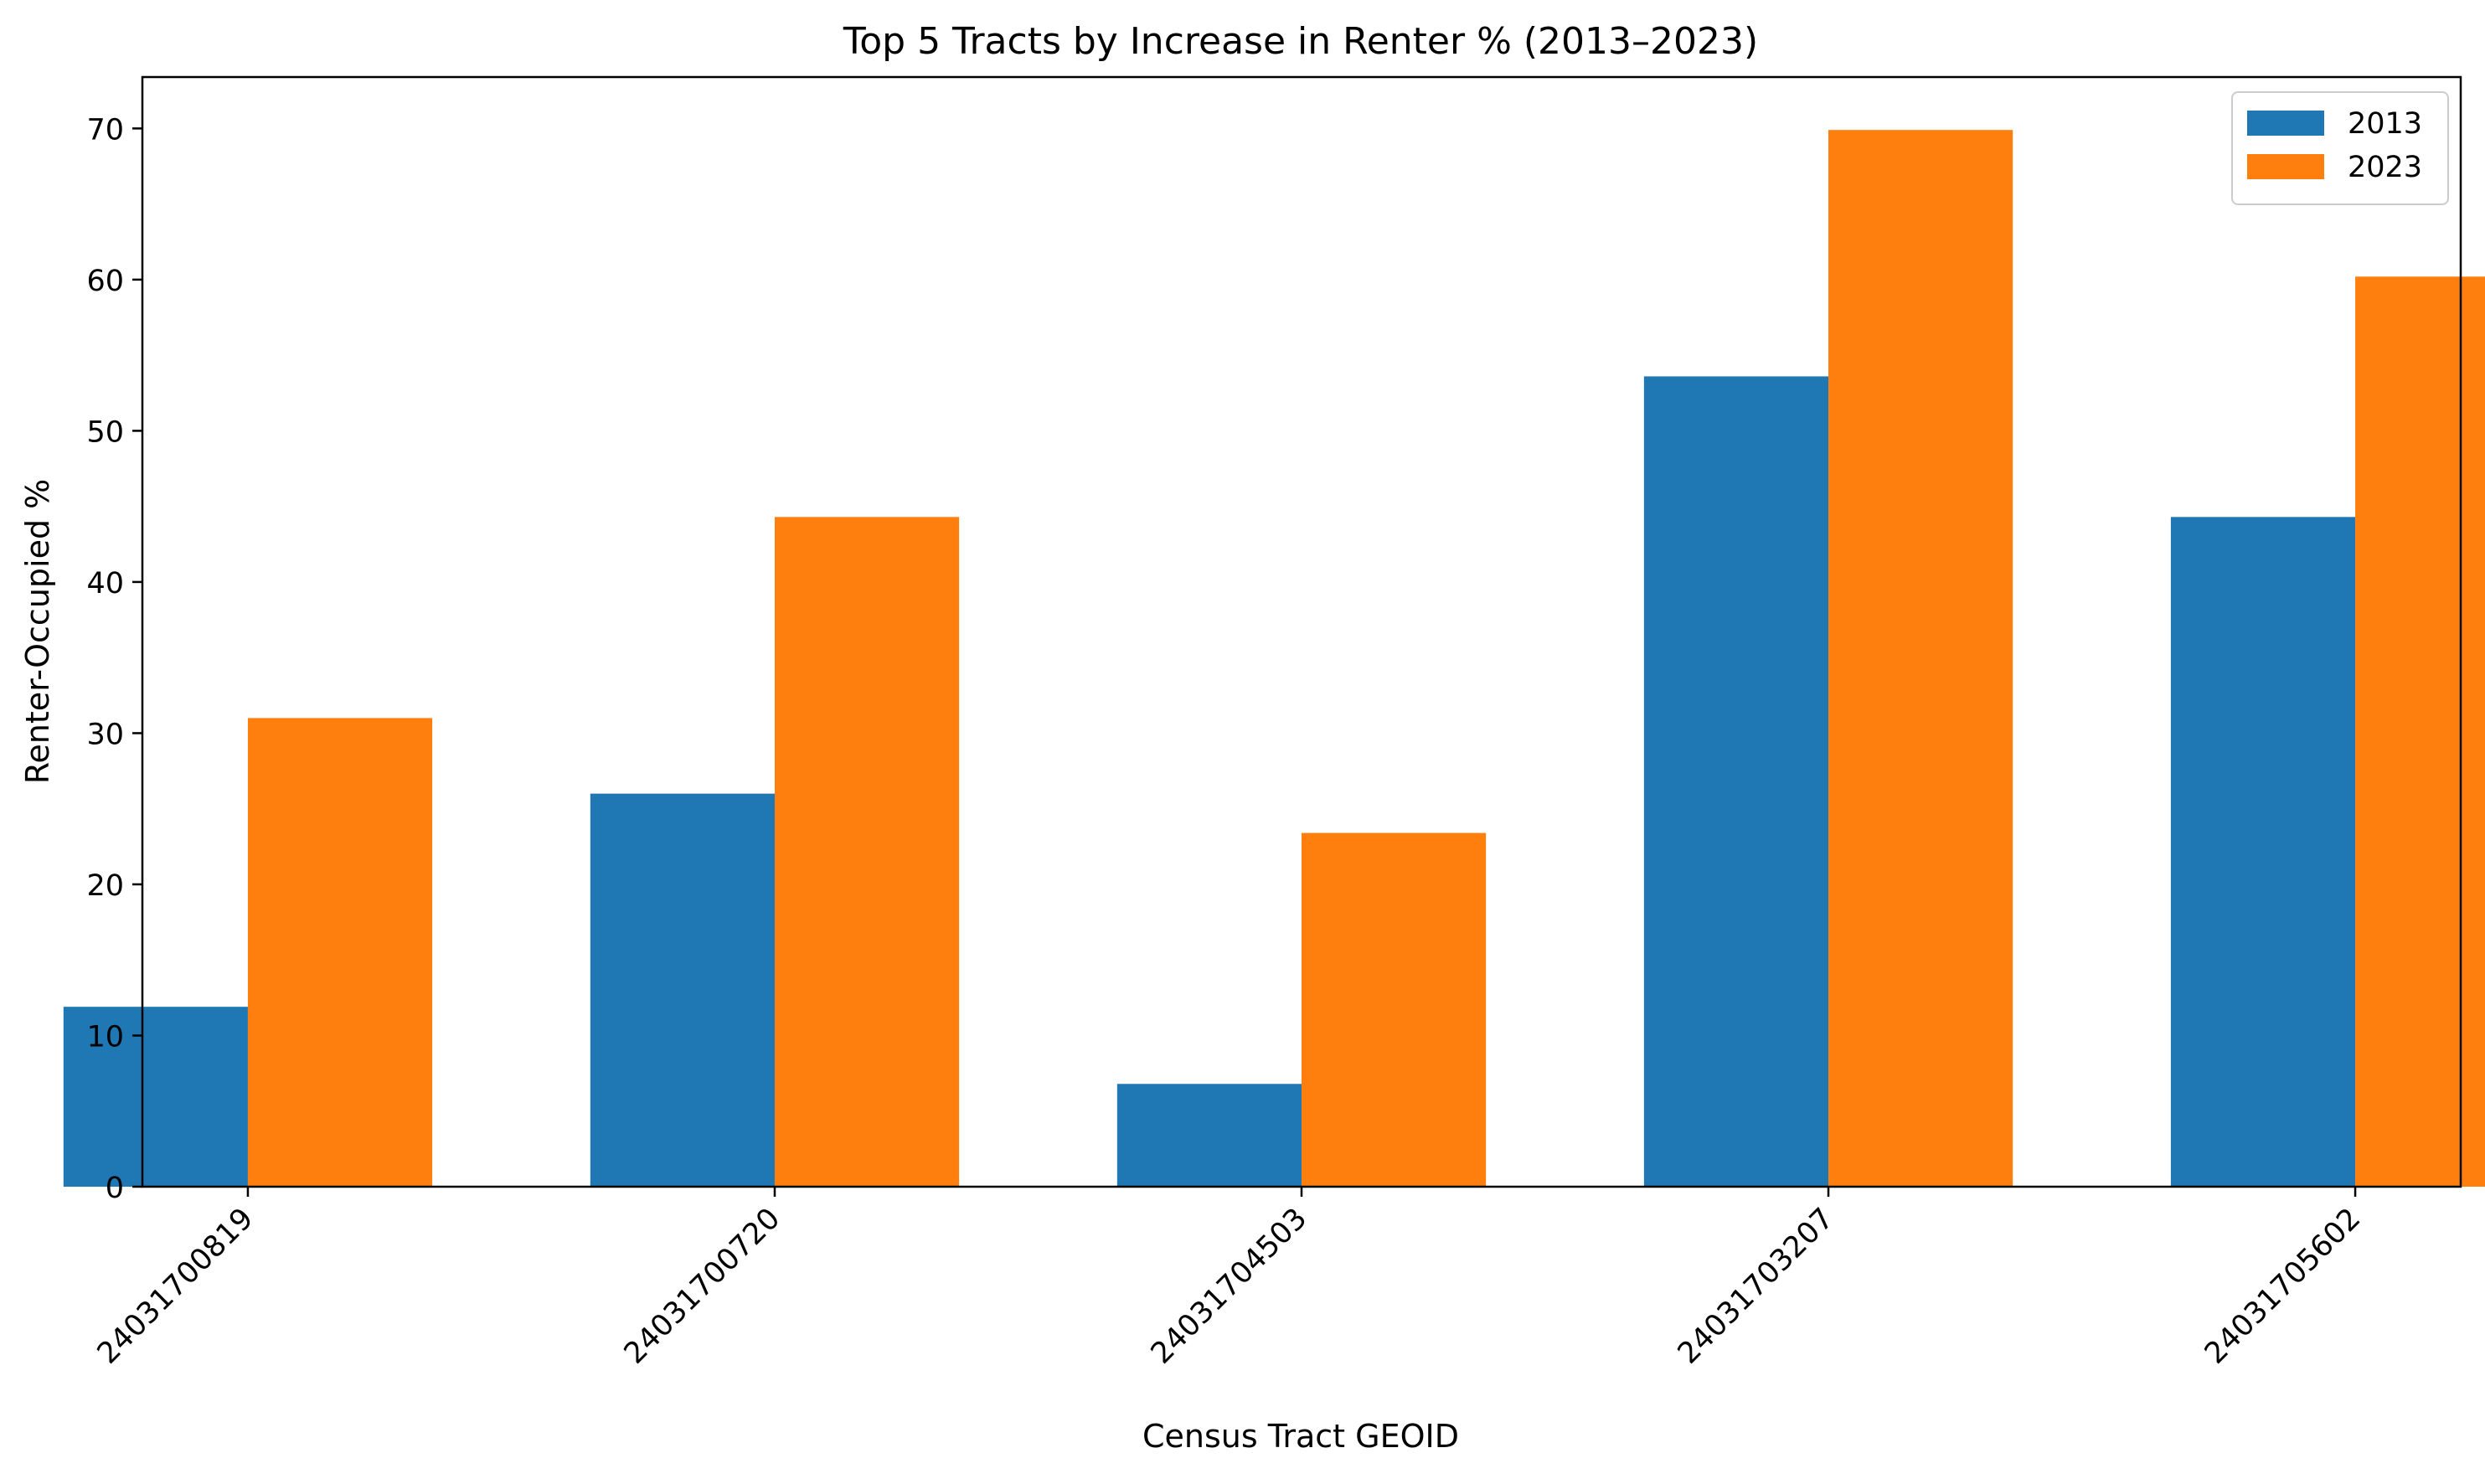 The image size is (2485, 1484). What do you see at coordinates (105, 432) in the screenshot?
I see `y-tick-label: 50` at bounding box center [105, 432].